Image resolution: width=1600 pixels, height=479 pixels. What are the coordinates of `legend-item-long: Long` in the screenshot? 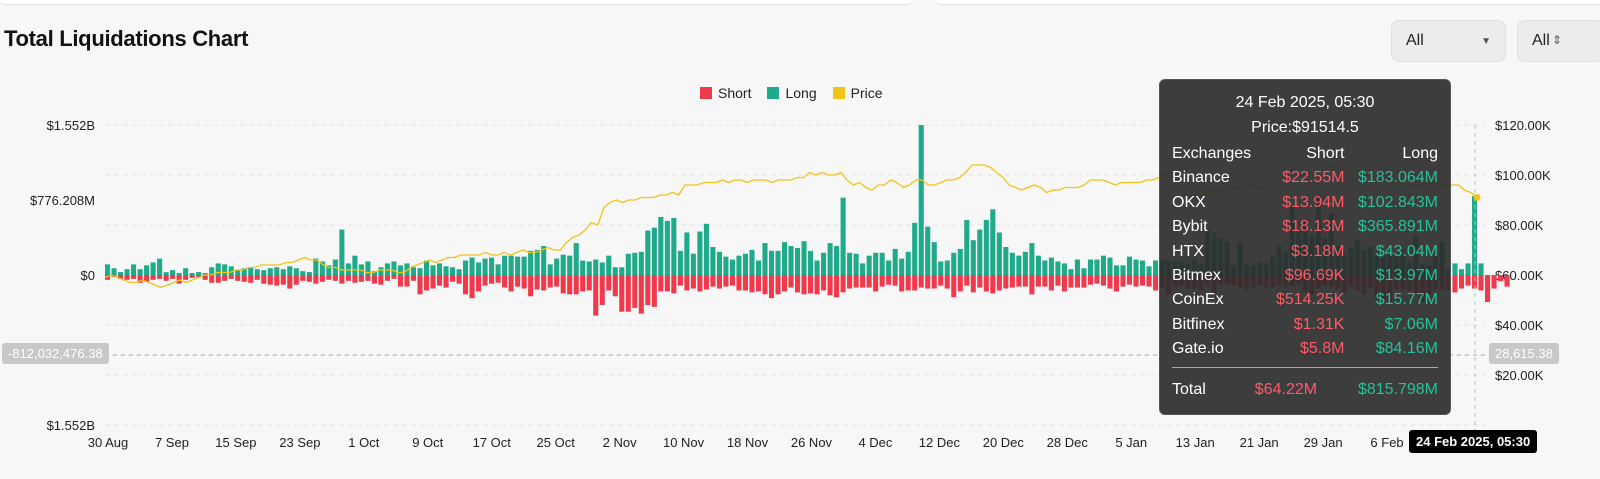 It's located at (792, 93).